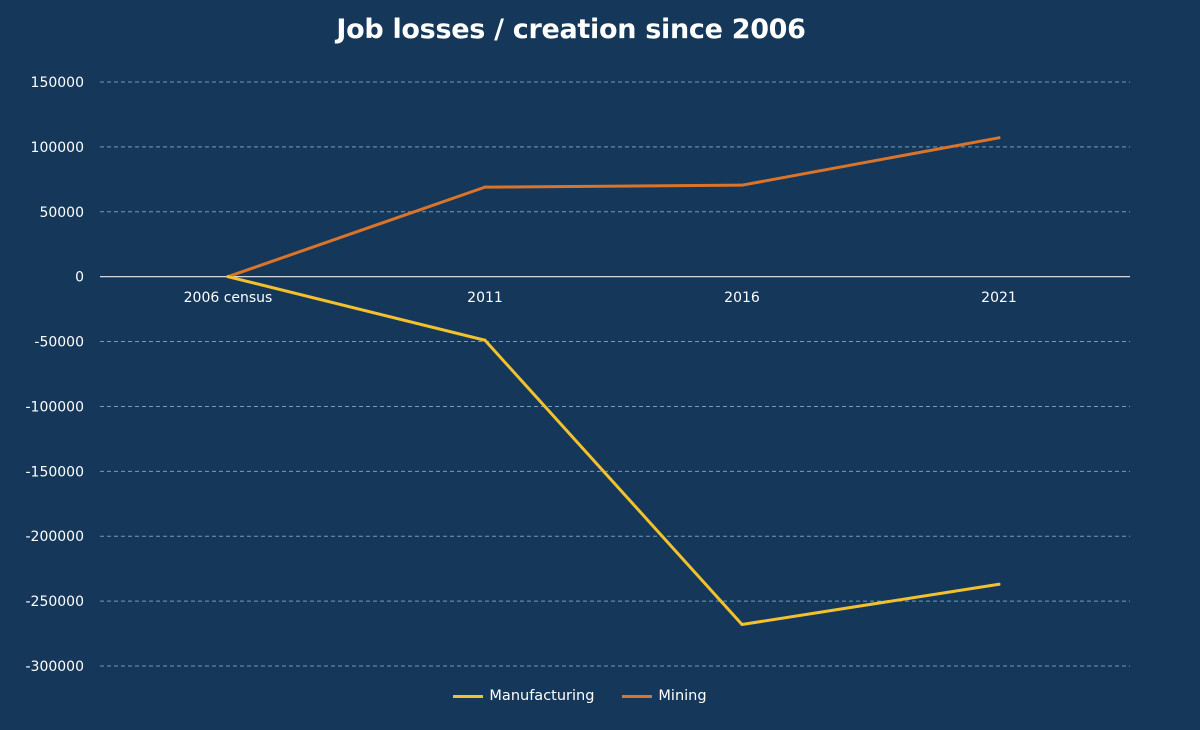 This screenshot has height=730, width=1200. I want to click on chart-legend: Manufacturing Mining, so click(580, 696).